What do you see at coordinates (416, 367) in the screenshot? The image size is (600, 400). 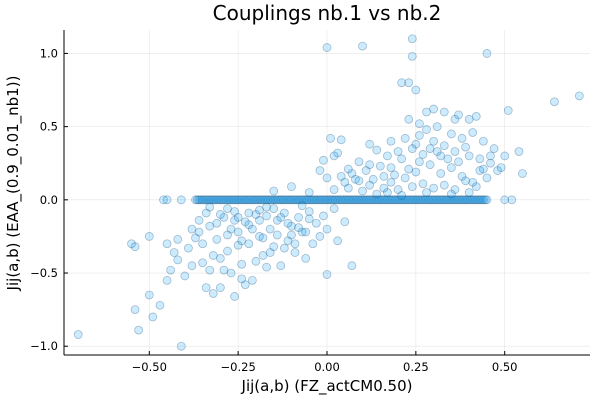 I see `x-tick-label: 0.25` at bounding box center [416, 367].